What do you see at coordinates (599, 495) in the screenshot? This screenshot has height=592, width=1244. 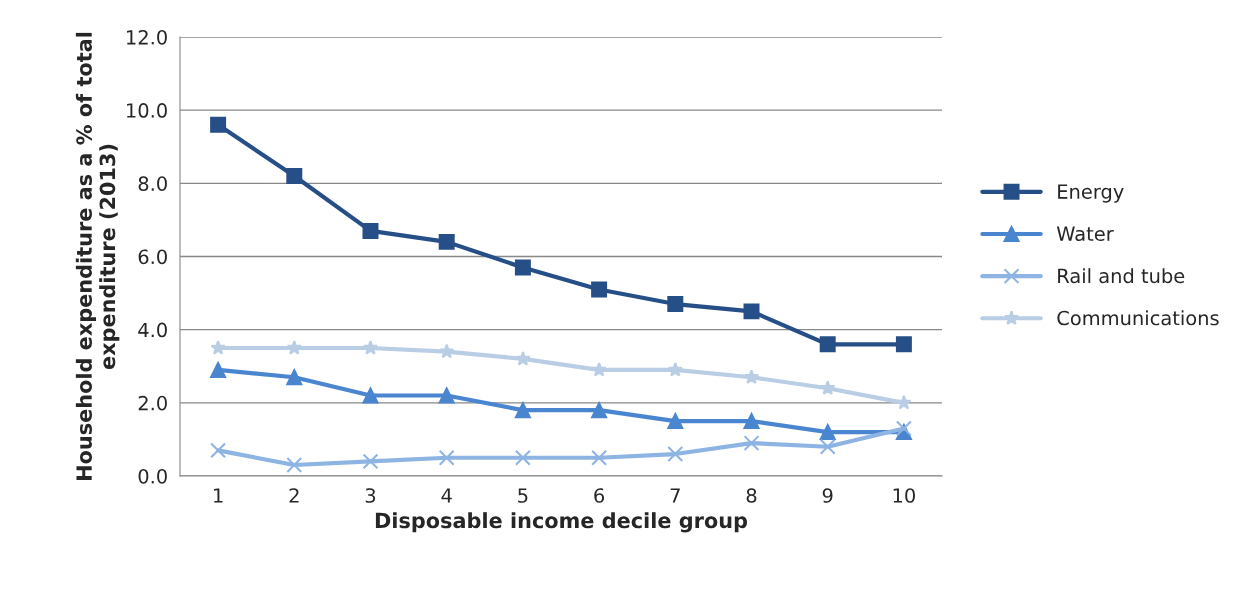 I see `x-tick-label: 6` at bounding box center [599, 495].